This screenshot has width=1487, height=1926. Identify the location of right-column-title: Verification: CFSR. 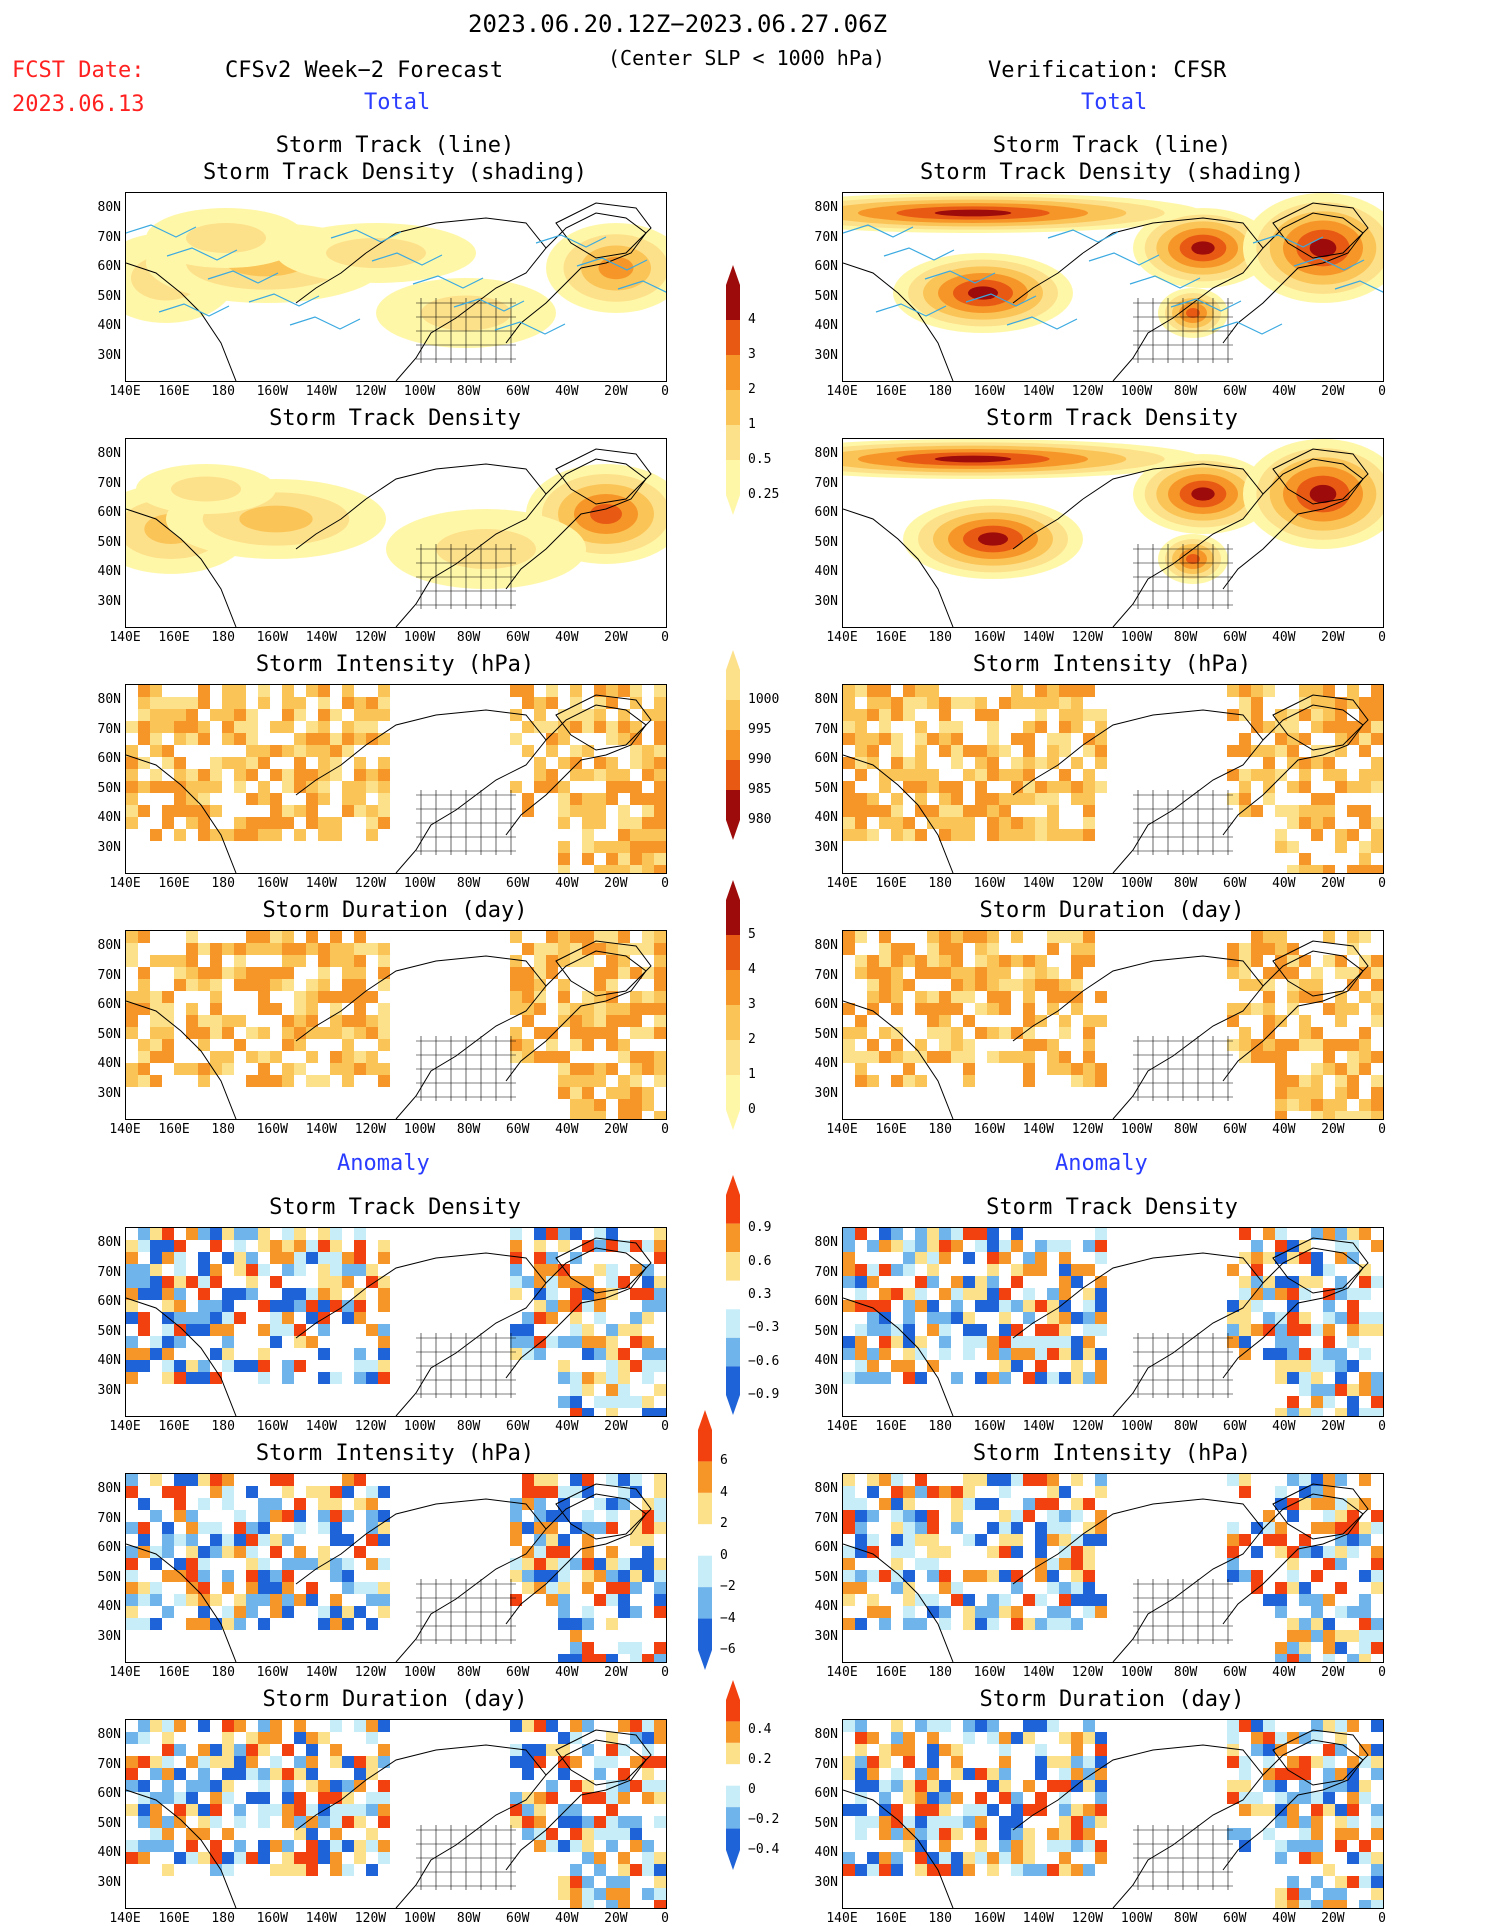
(1107, 70).